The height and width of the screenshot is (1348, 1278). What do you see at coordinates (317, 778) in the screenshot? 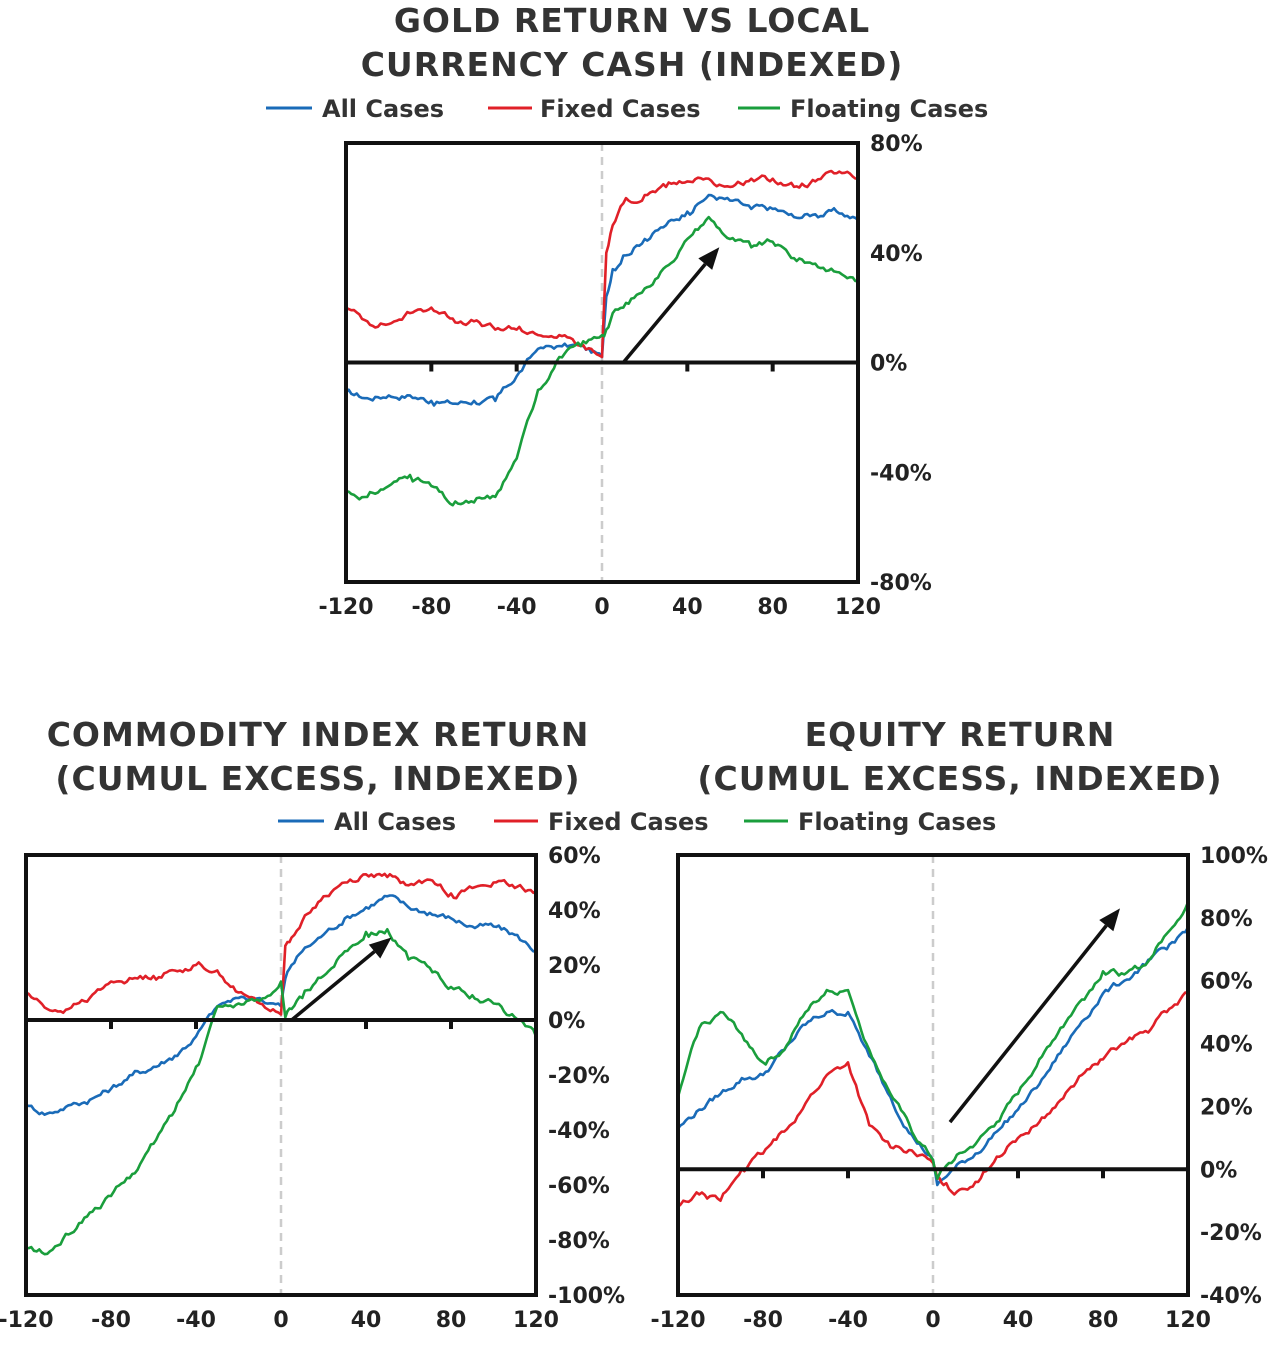
I see `chart-title-commodity-line2: (CUMUL EXCESS, INDEXED)` at bounding box center [317, 778].